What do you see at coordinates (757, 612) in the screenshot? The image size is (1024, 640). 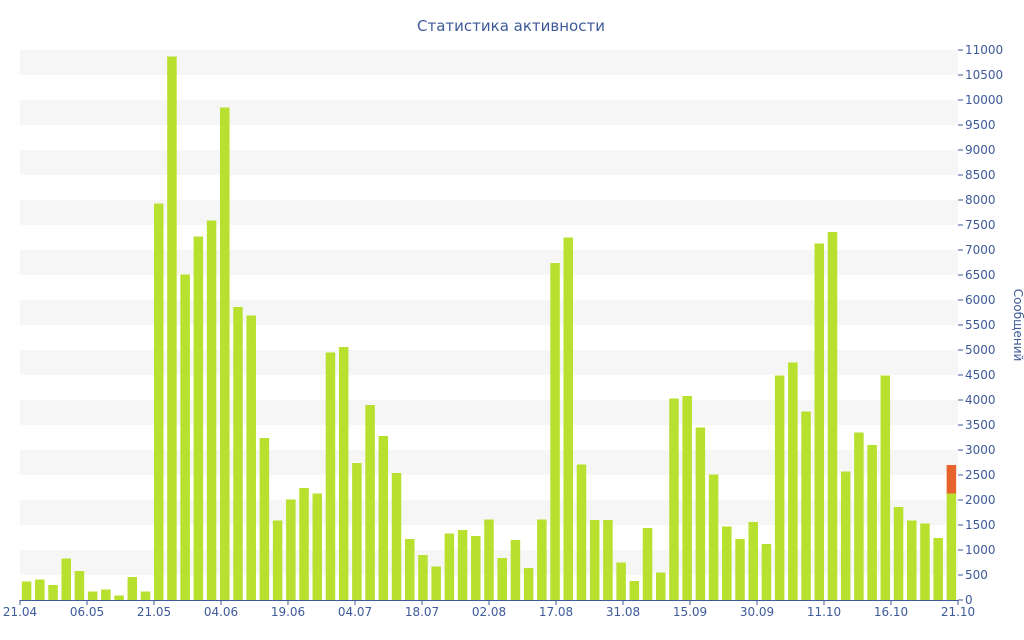 I see `x-tick-label: 30.09` at bounding box center [757, 612].